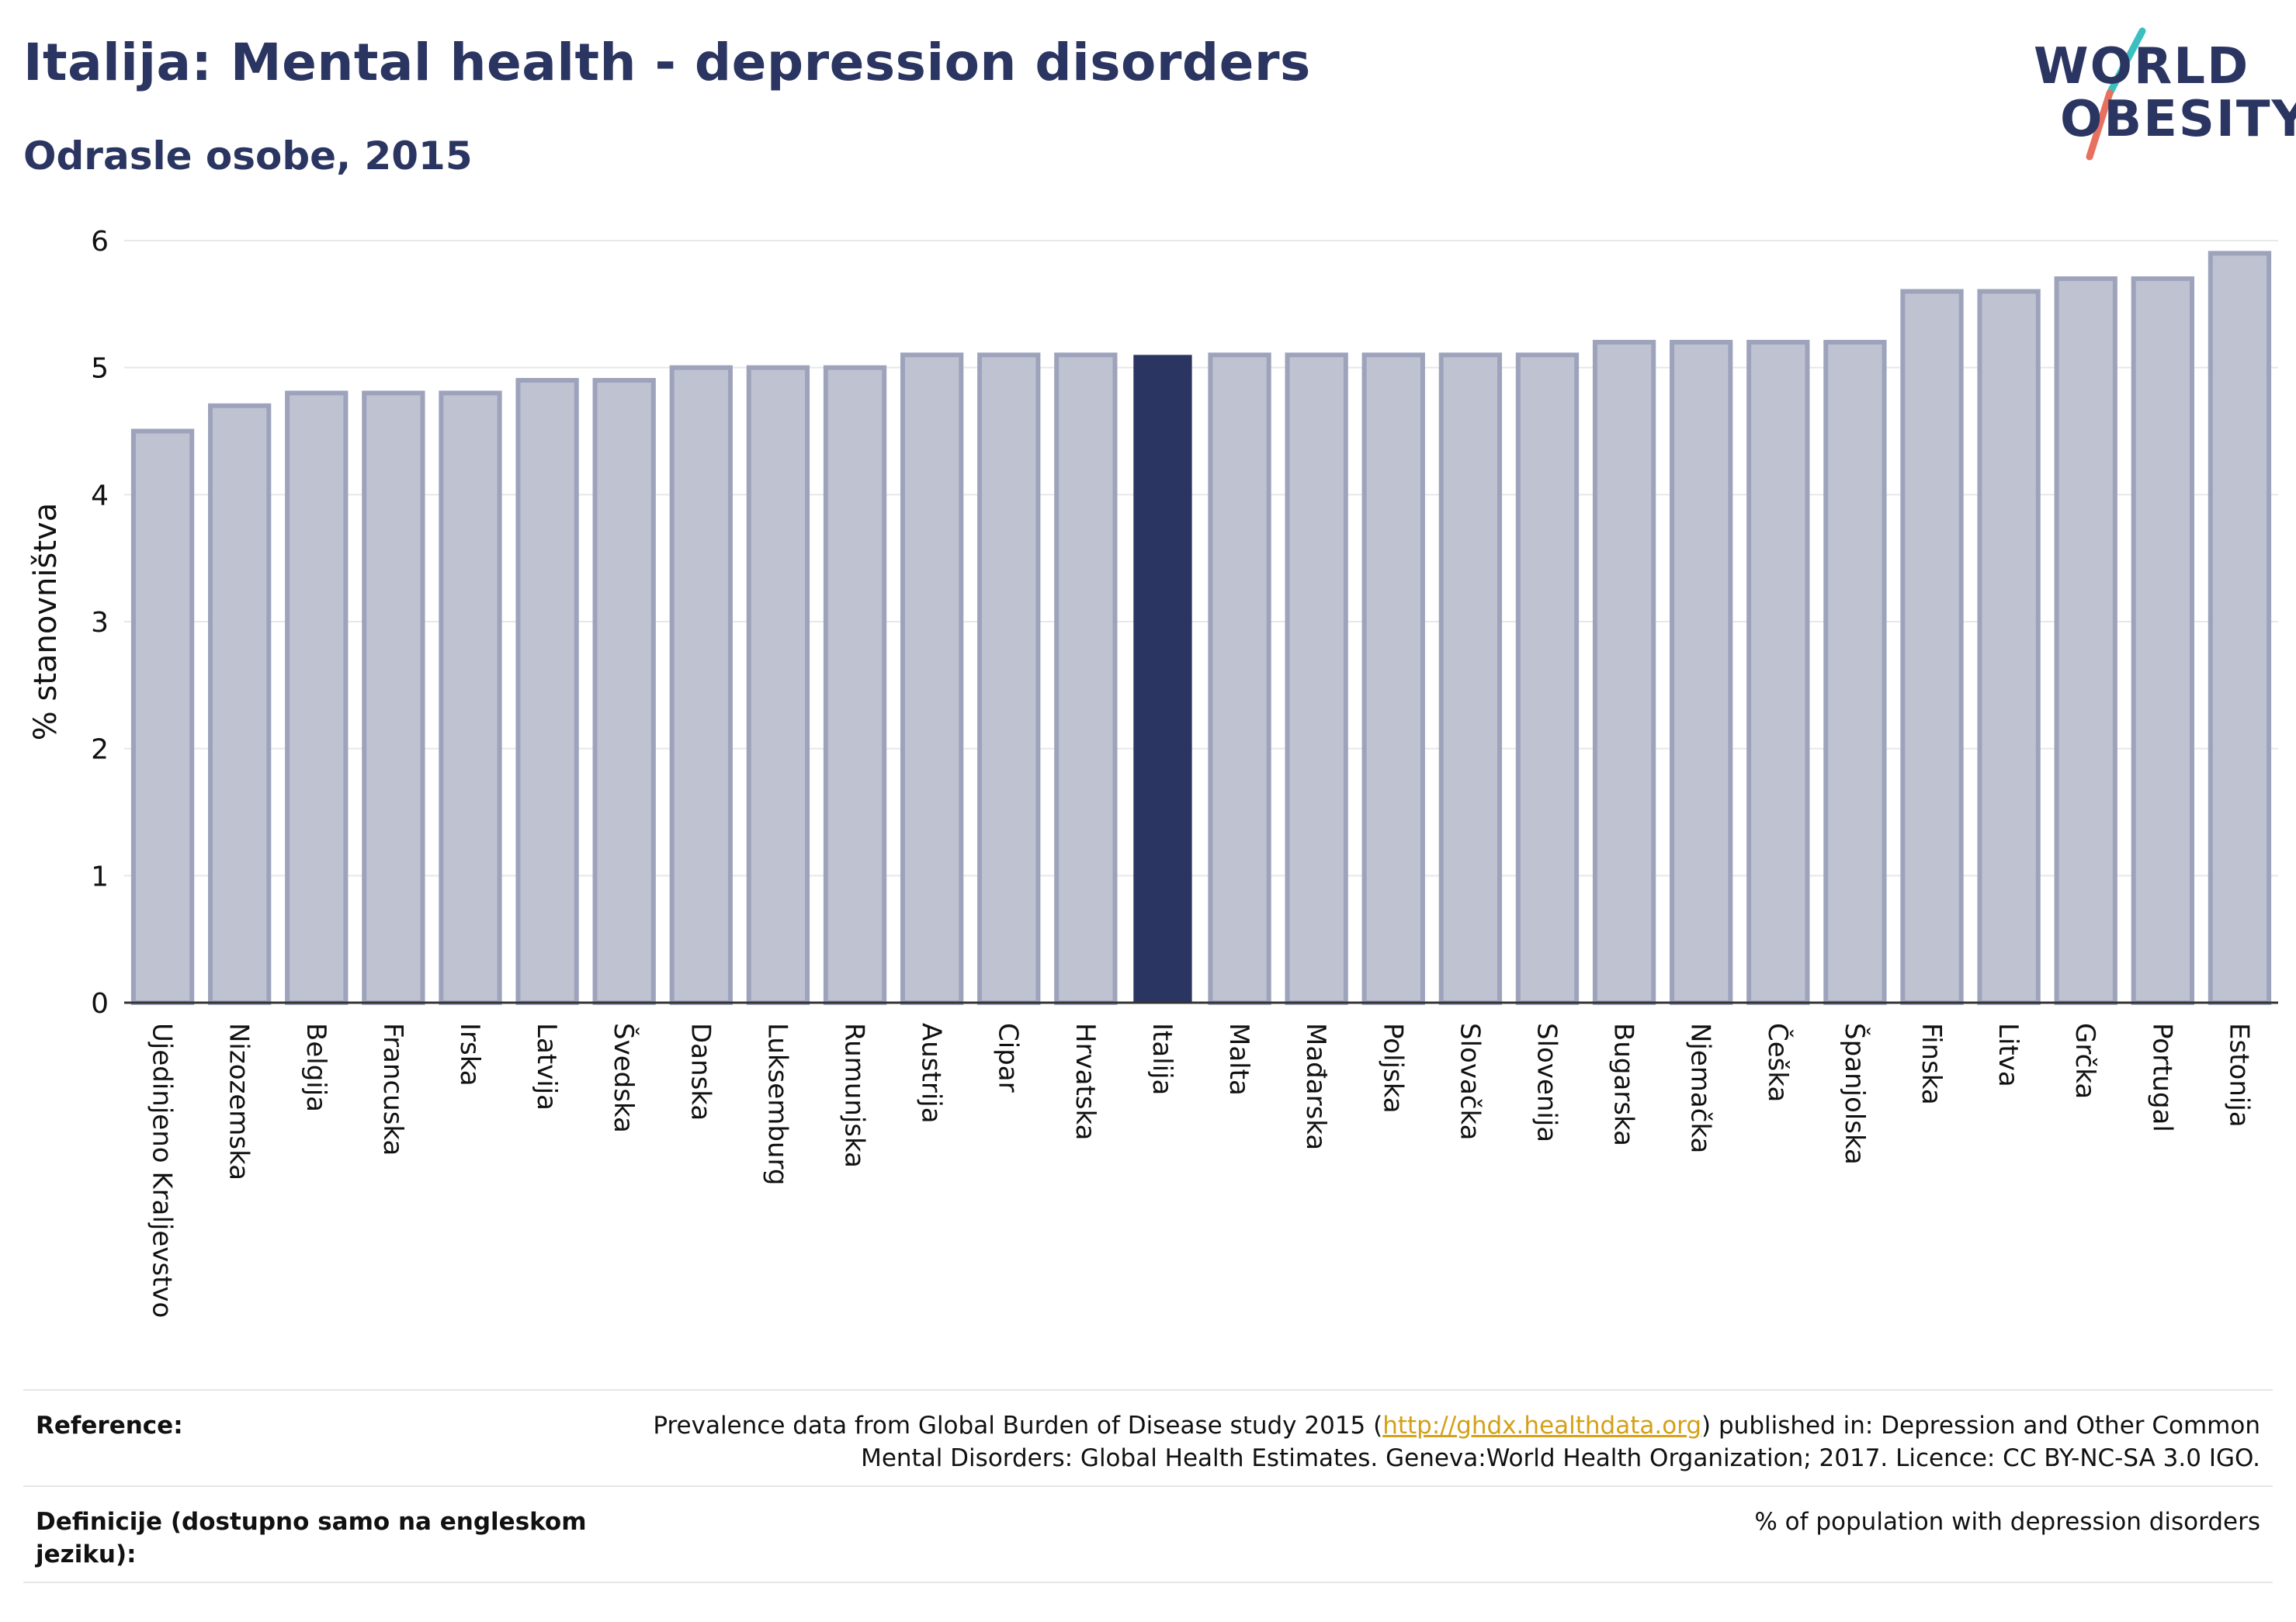 The width and height of the screenshot is (2296, 1622). I want to click on x-tick-label: Litva, so click(2008, 1055).